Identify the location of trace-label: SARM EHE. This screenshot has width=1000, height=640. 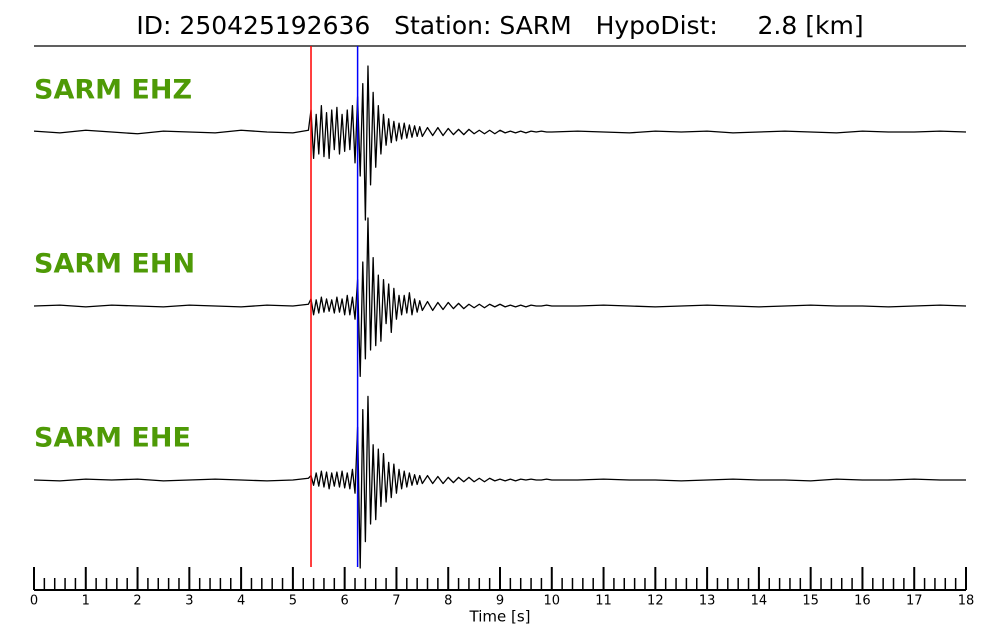
(112, 438).